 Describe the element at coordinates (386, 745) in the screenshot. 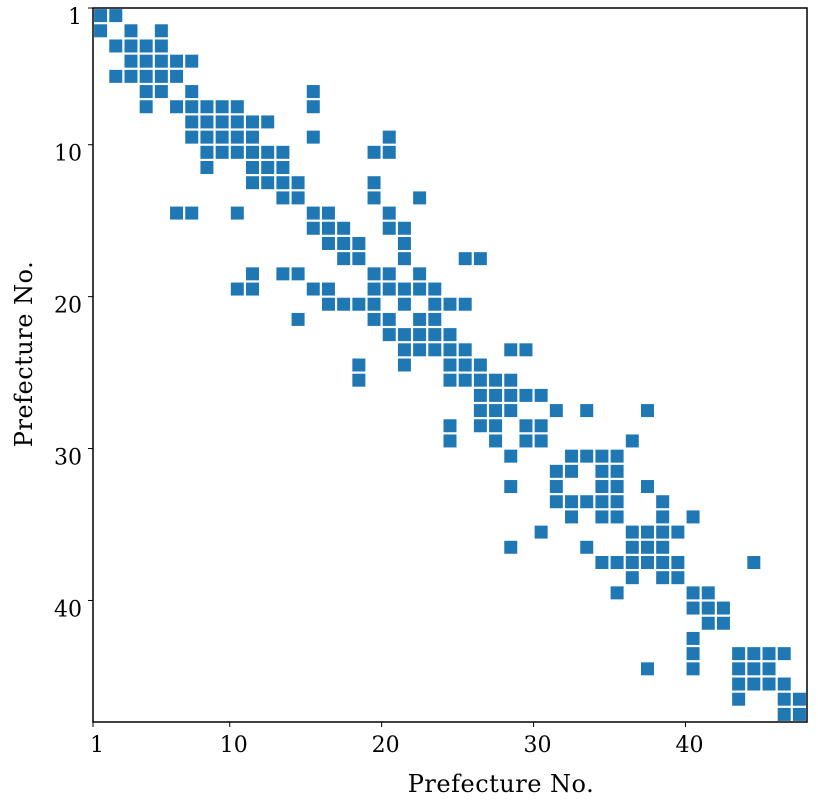

I see `x-tick-label: 20` at that location.